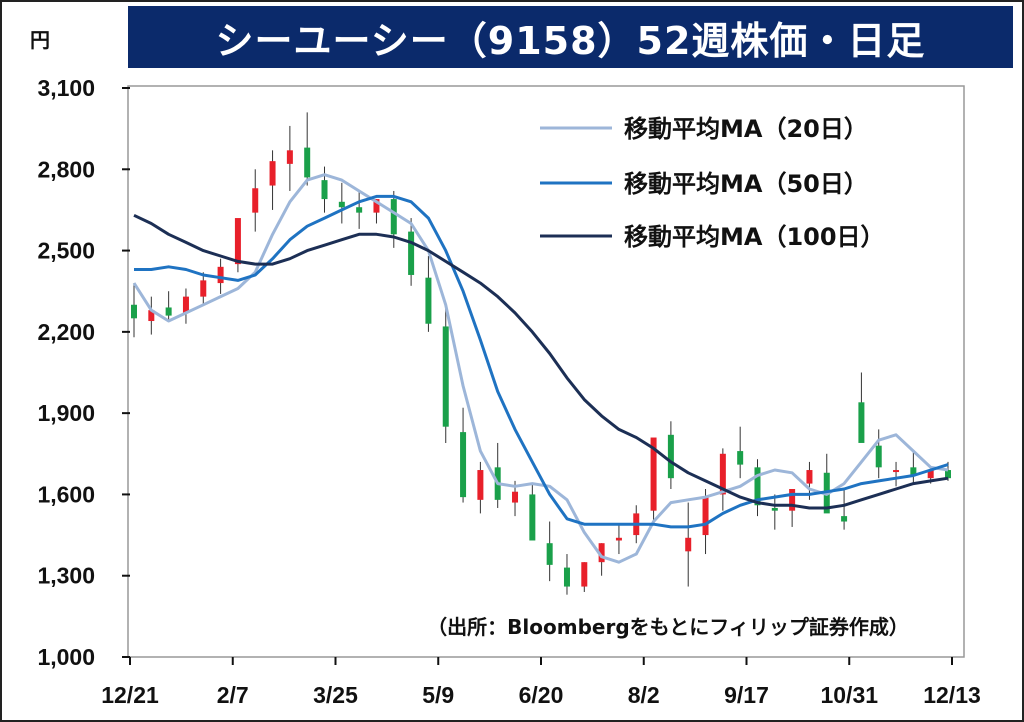 The width and height of the screenshot is (1024, 722). I want to click on y-tick-label: 2,500, so click(66, 251).